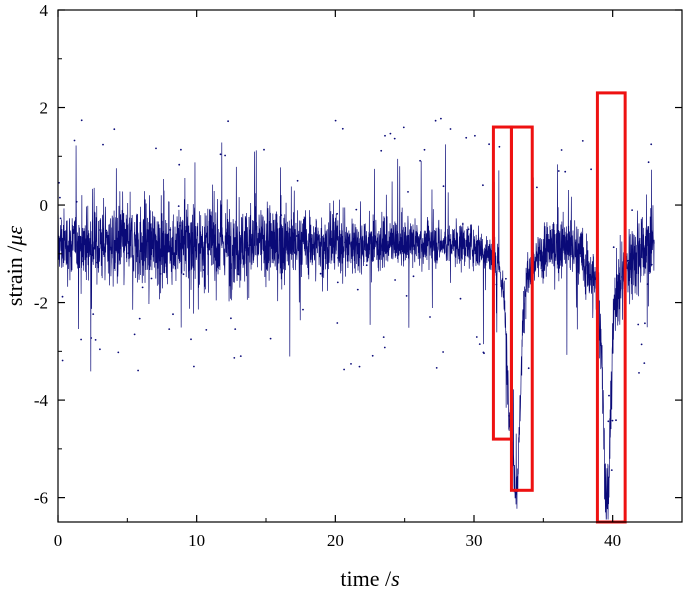  What do you see at coordinates (196, 540) in the screenshot?
I see `x-tick-label: 10` at bounding box center [196, 540].